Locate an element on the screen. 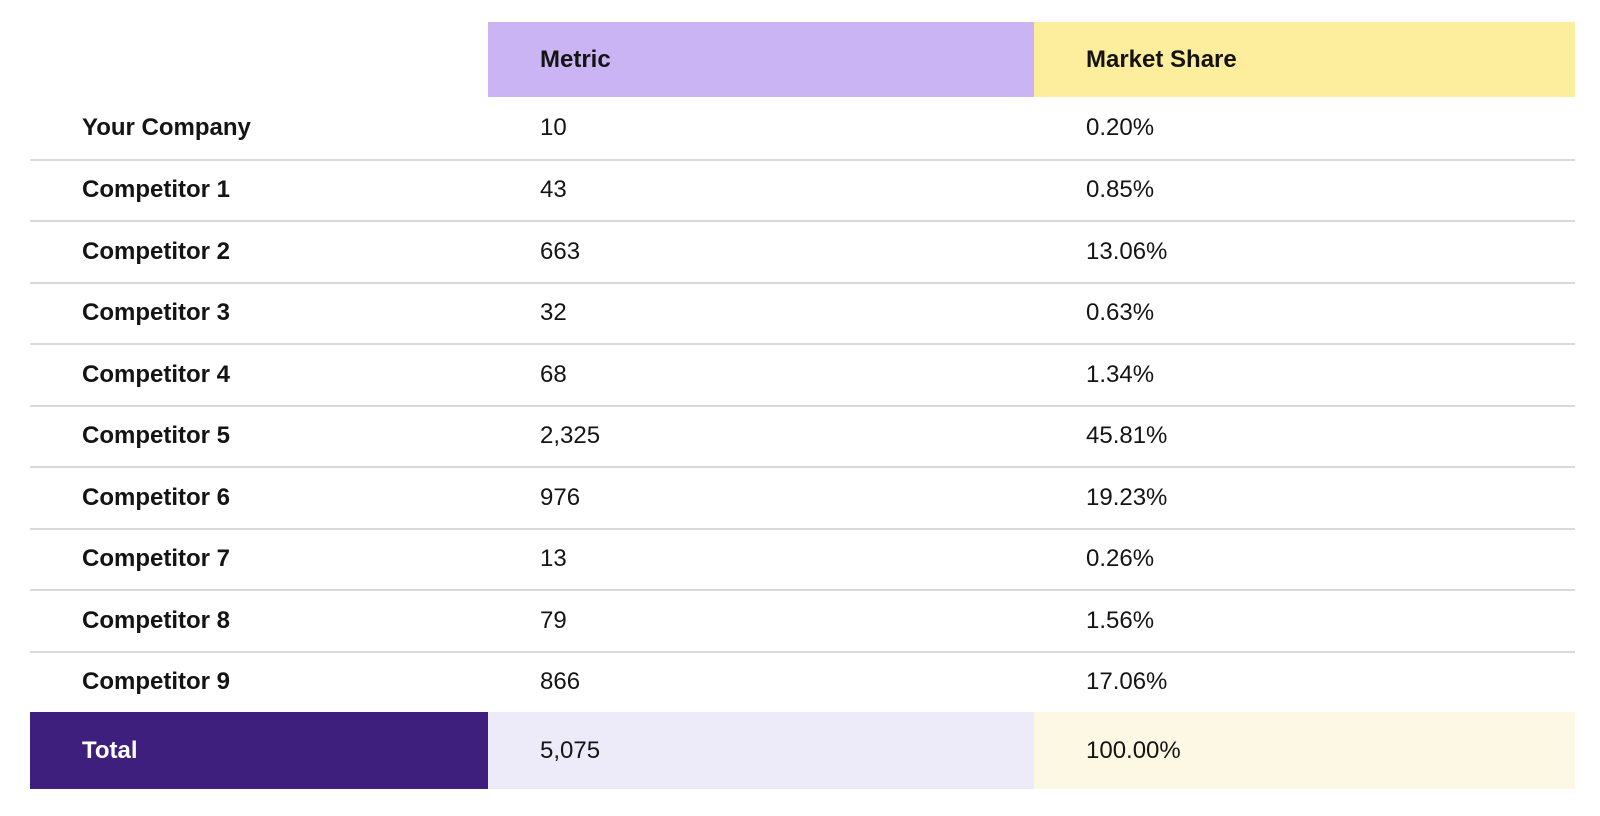  market-share-value: 1.56% is located at coordinates (1120, 620).